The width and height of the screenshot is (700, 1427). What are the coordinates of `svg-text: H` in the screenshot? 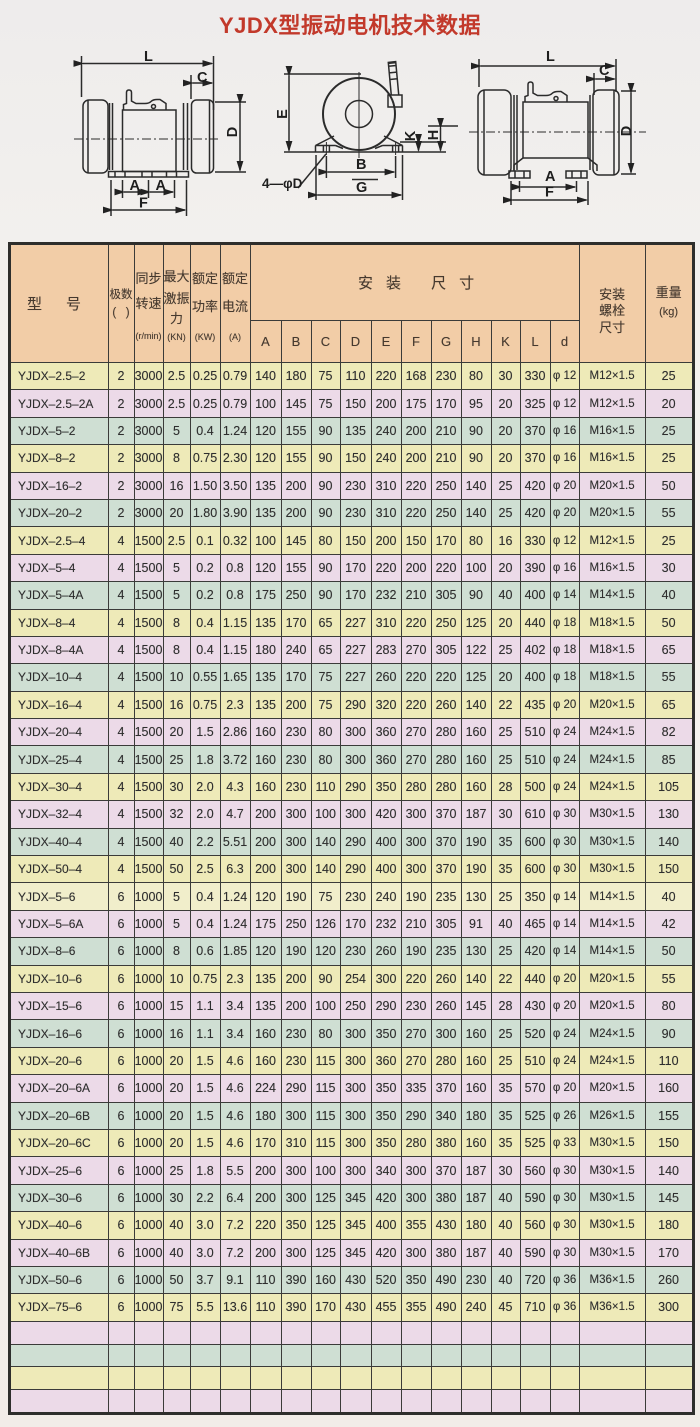 It's located at (434, 135).